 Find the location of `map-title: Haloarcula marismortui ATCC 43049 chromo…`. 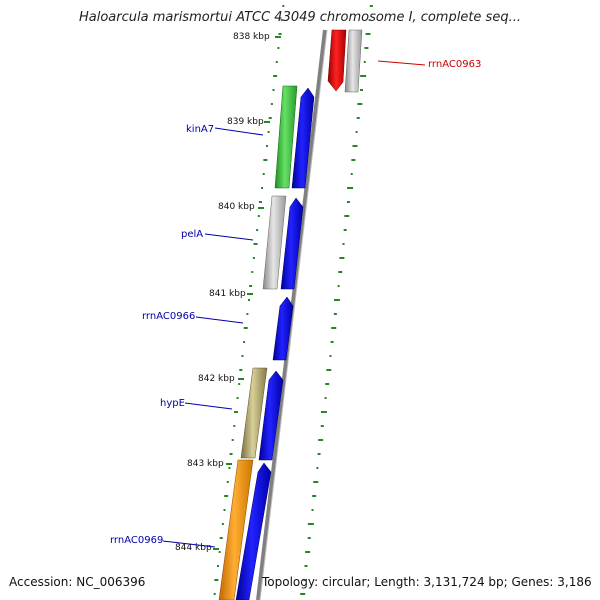

map-title: Haloarcula marismortui ATCC 43049 chromo… is located at coordinates (300, 17).